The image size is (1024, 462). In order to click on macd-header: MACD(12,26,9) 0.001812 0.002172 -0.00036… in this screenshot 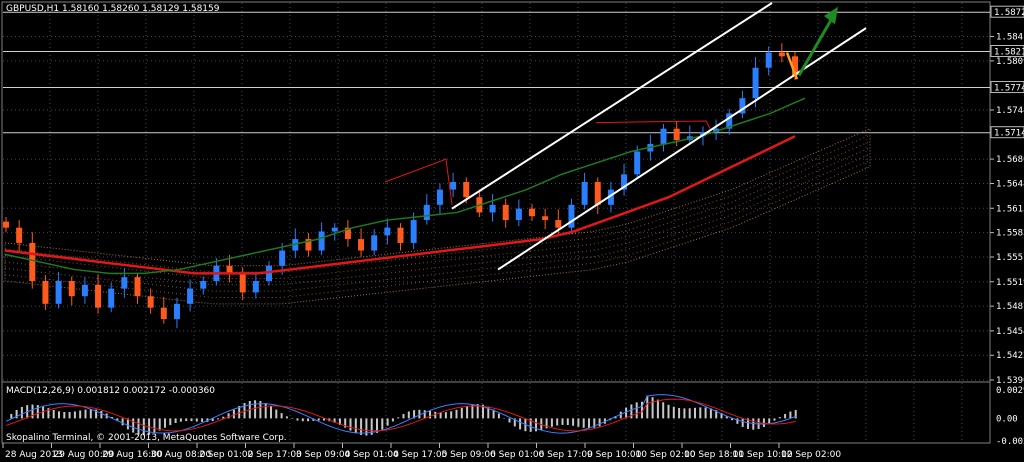, I will do `click(110, 391)`.